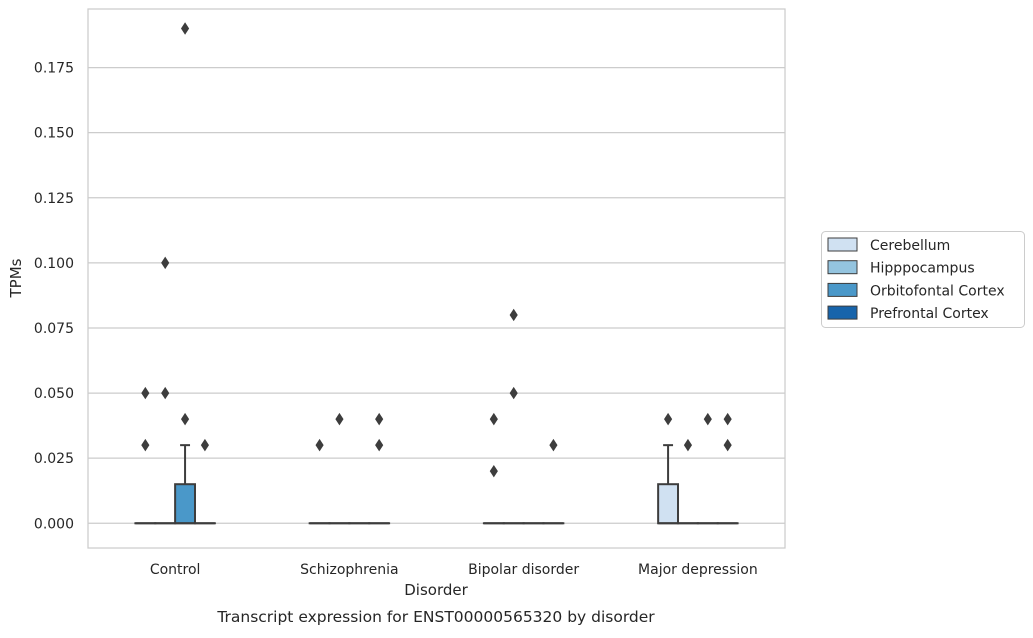 This screenshot has height=638, width=1033. What do you see at coordinates (922, 269) in the screenshot?
I see `legend-label: Hipppocampus` at bounding box center [922, 269].